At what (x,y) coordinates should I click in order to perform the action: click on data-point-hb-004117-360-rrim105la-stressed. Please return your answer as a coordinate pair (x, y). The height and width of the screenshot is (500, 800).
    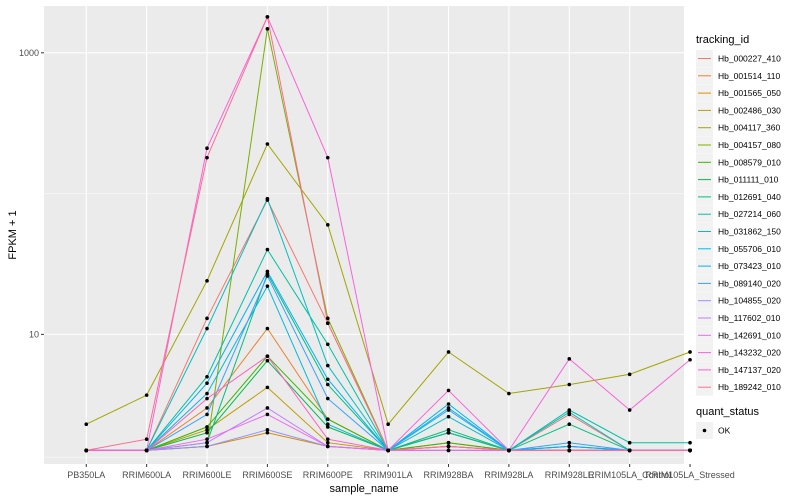
    Looking at the image, I should click on (690, 352).